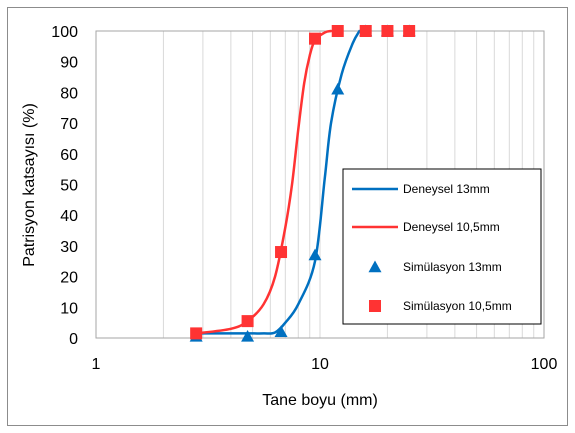 Image resolution: width=575 pixels, height=433 pixels. I want to click on y-tick-label: 60, so click(69, 155).